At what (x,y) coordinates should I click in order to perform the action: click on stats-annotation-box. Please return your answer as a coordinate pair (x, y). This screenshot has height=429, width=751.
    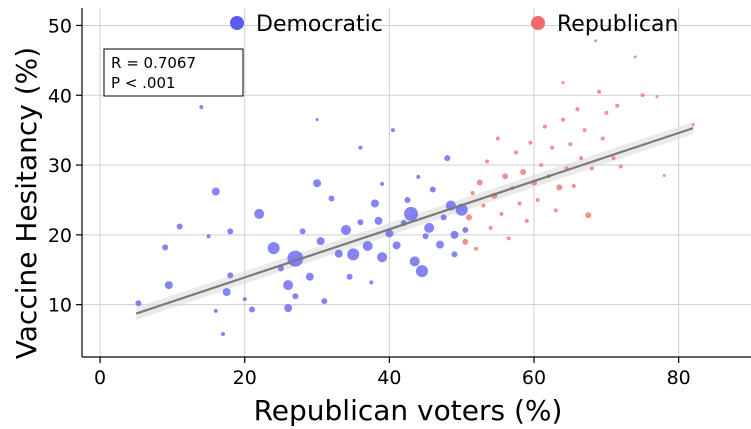
    Looking at the image, I should click on (173, 72).